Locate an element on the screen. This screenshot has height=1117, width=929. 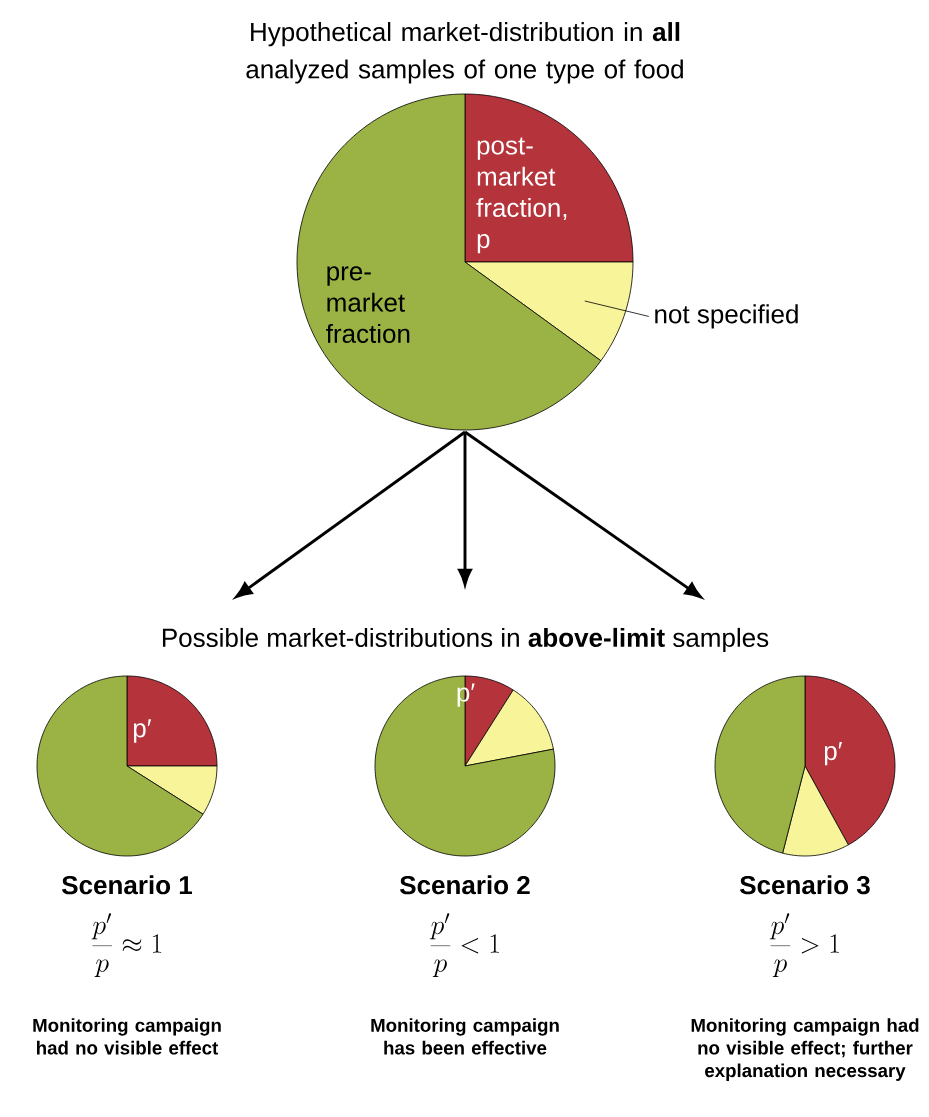
text: Monitoring campaign has been effective is located at coordinates (465, 1036).